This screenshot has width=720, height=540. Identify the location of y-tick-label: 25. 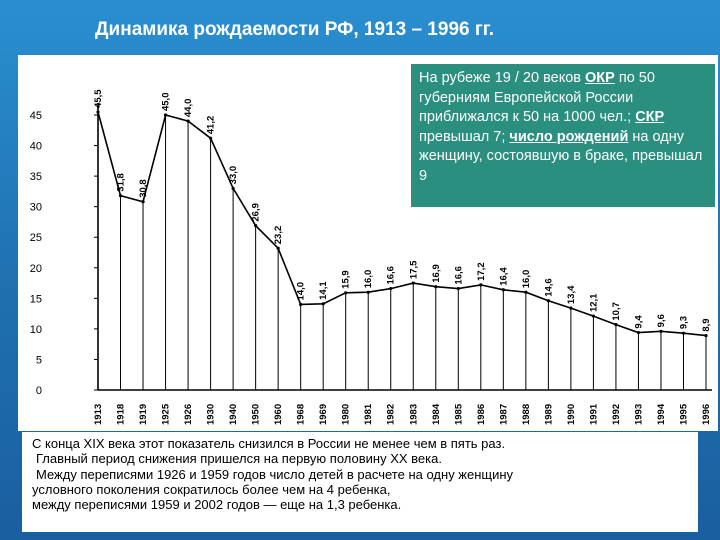
(36, 238).